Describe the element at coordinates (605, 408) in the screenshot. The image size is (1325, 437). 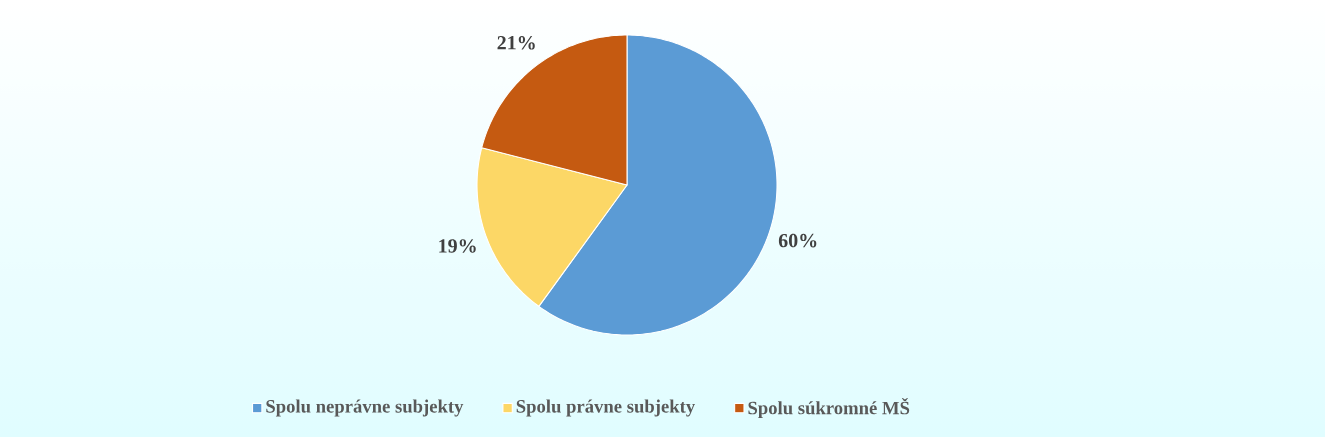
I see `legend-label: Spolu právne subjekty` at that location.